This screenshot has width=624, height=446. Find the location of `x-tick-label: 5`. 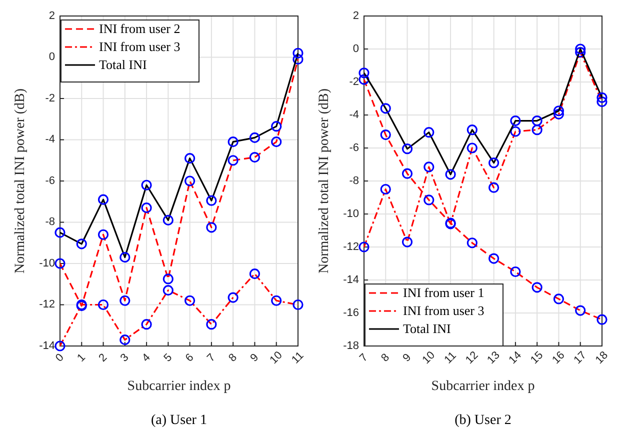

x-tick-label: 5 is located at coordinates (168, 358).